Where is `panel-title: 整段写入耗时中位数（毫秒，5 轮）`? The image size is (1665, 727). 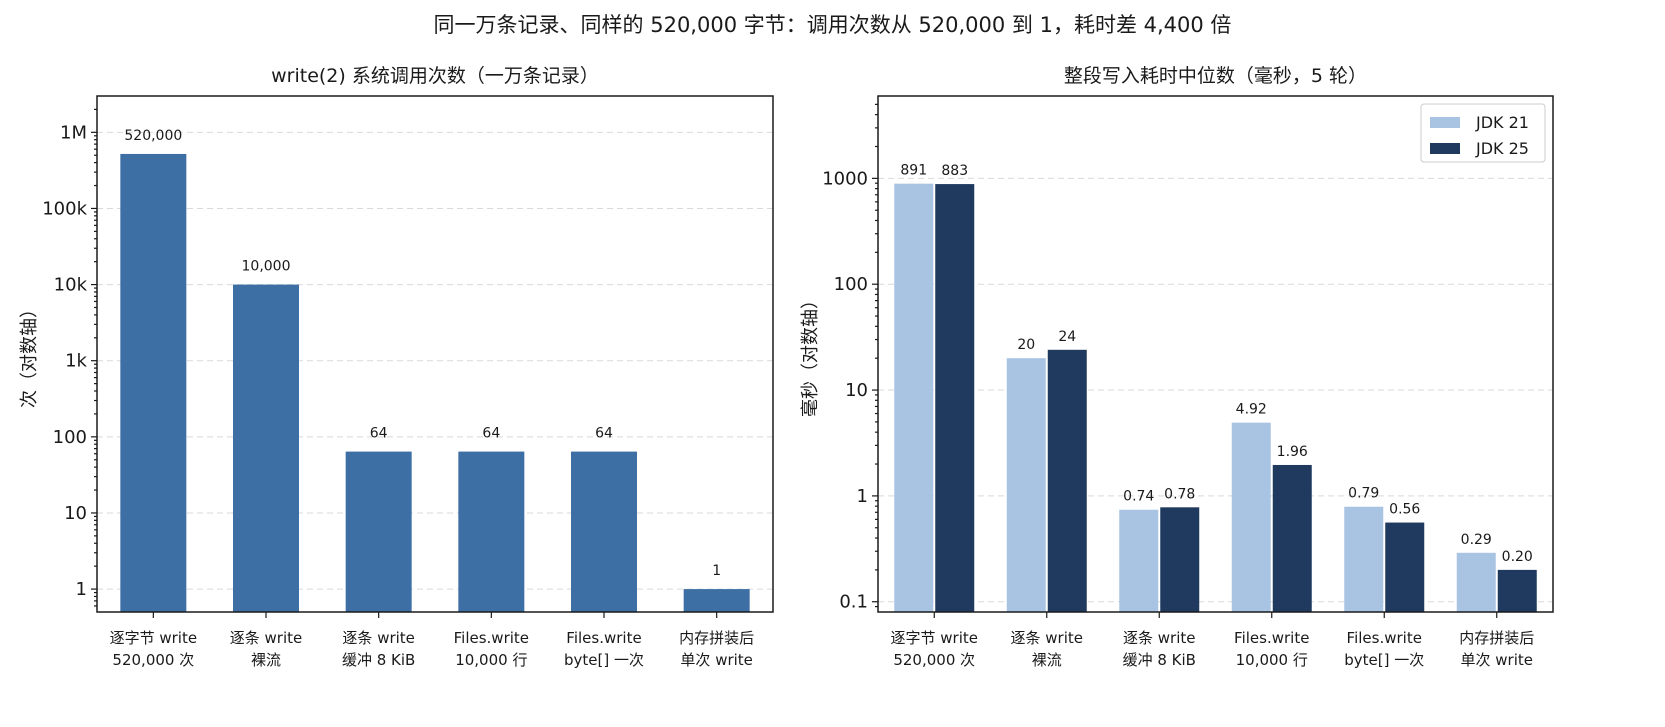
panel-title: 整段写入耗时中位数（毫秒，5 轮） is located at coordinates (1215, 76).